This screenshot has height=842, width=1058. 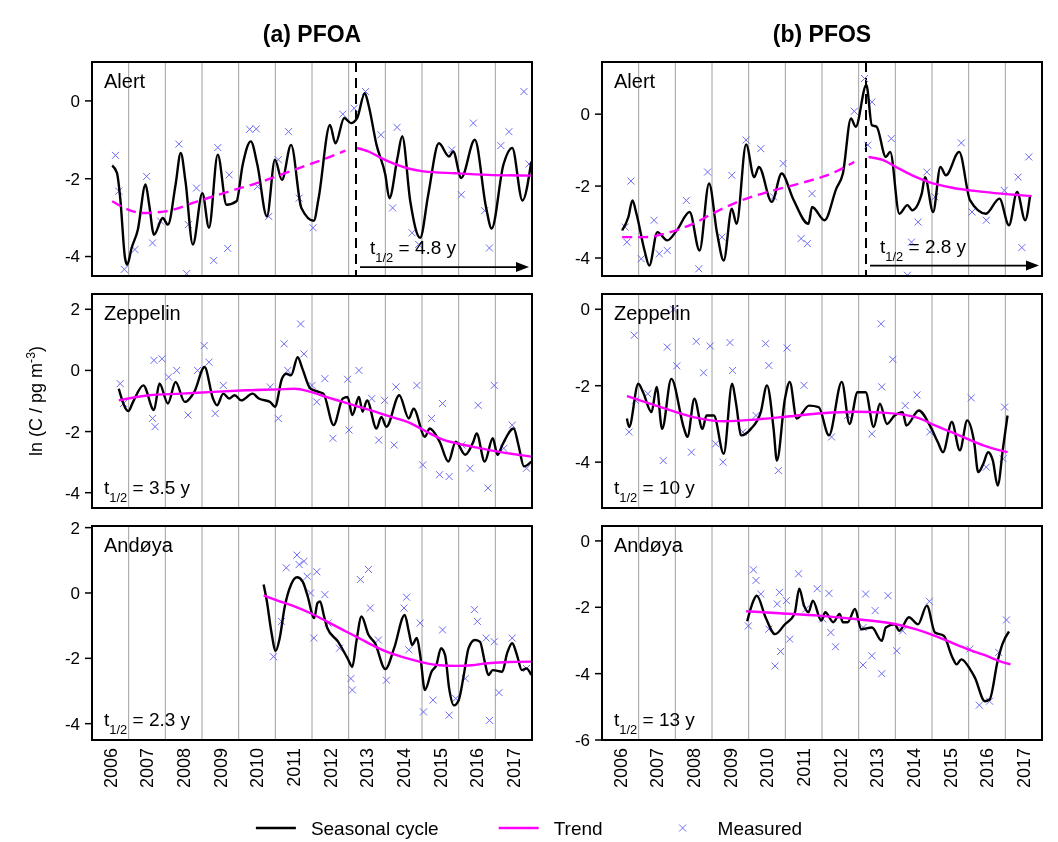 I want to click on legend-label: Seasonal cycle, so click(x=374, y=828).